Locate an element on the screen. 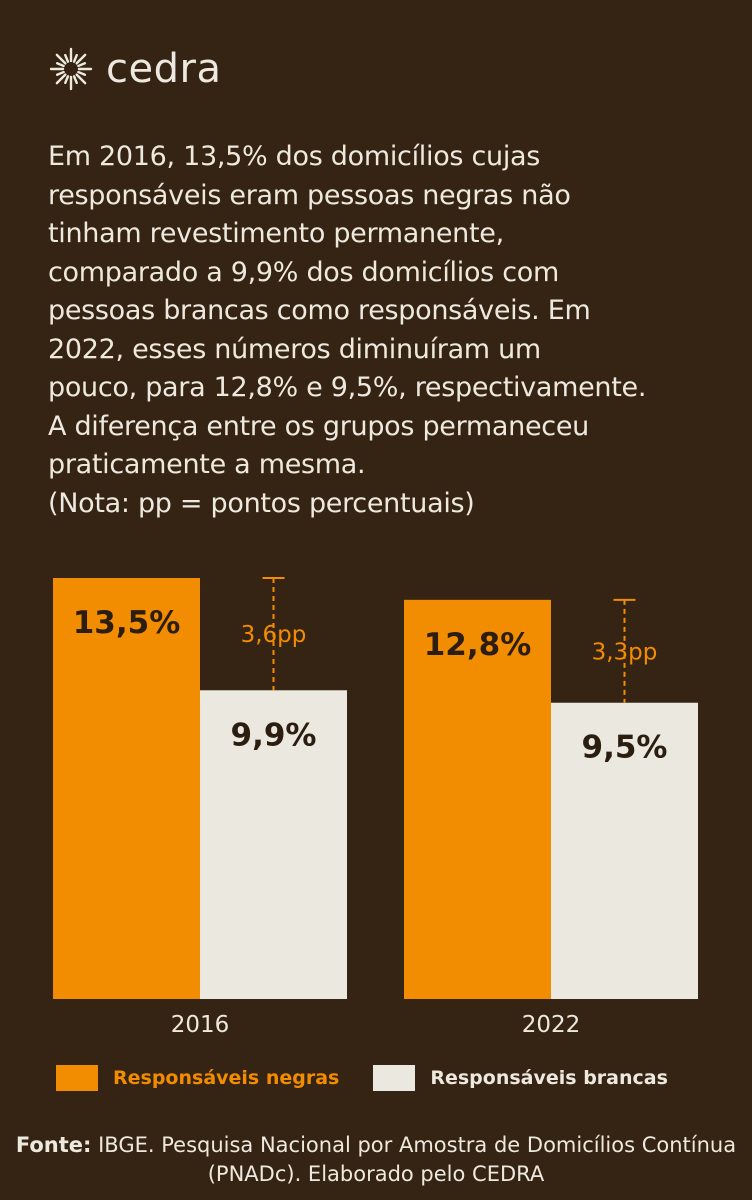 Image resolution: width=752 pixels, height=1200 pixels. x-tick-label: 2022 is located at coordinates (551, 1025).